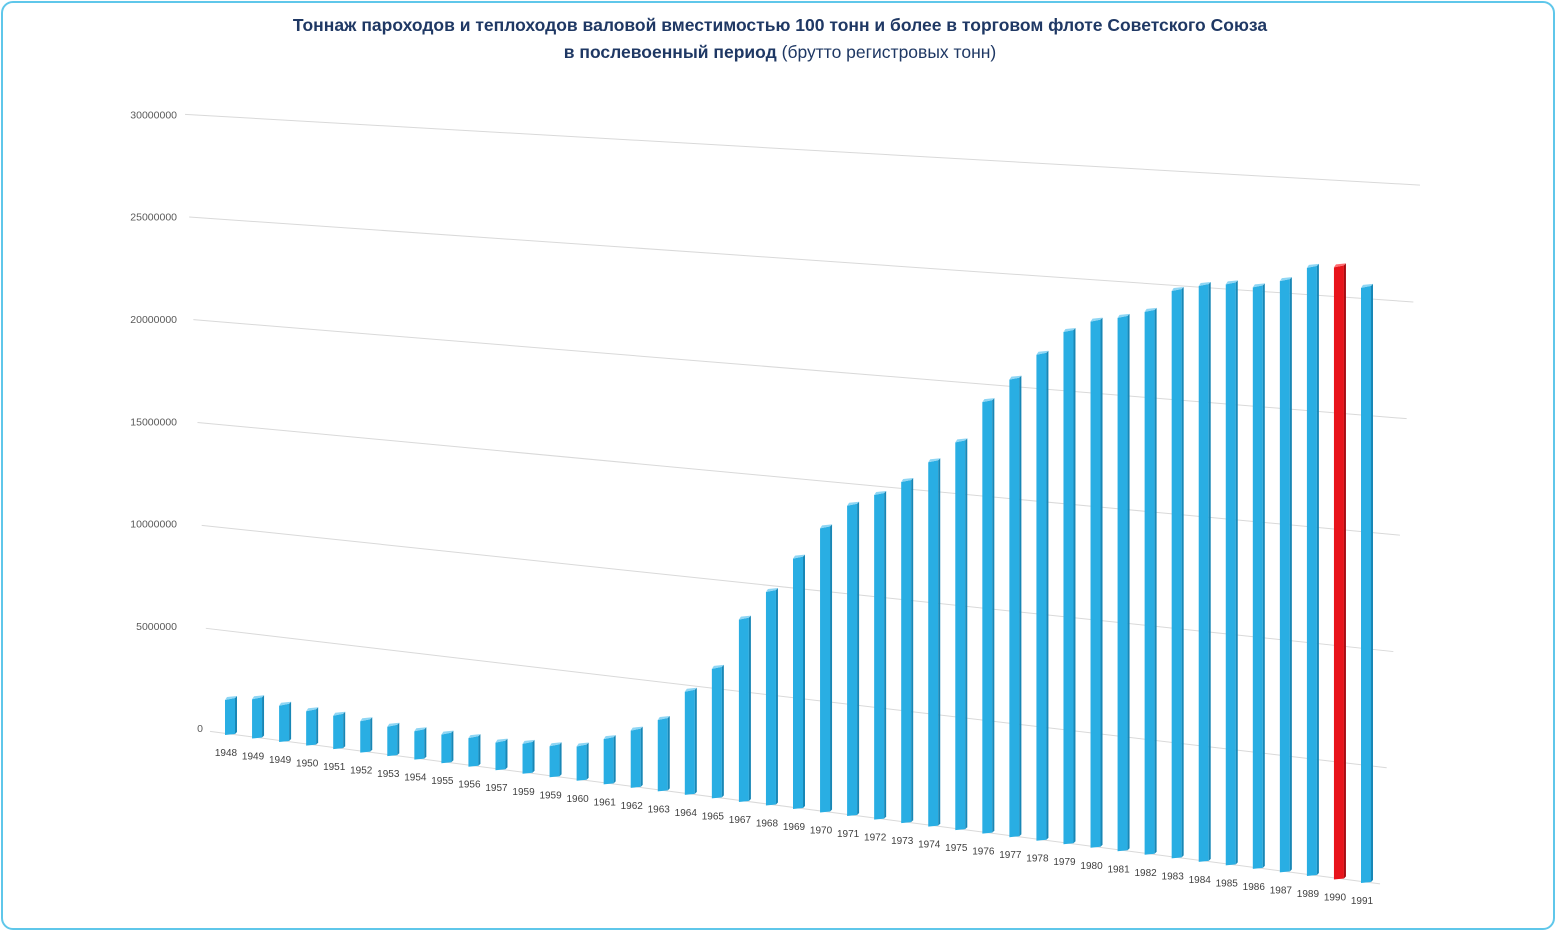 The height and width of the screenshot is (935, 1560). Describe the element at coordinates (670, 52) in the screenshot. I see `chart-title-line2-bold: в послевоенный период` at that location.